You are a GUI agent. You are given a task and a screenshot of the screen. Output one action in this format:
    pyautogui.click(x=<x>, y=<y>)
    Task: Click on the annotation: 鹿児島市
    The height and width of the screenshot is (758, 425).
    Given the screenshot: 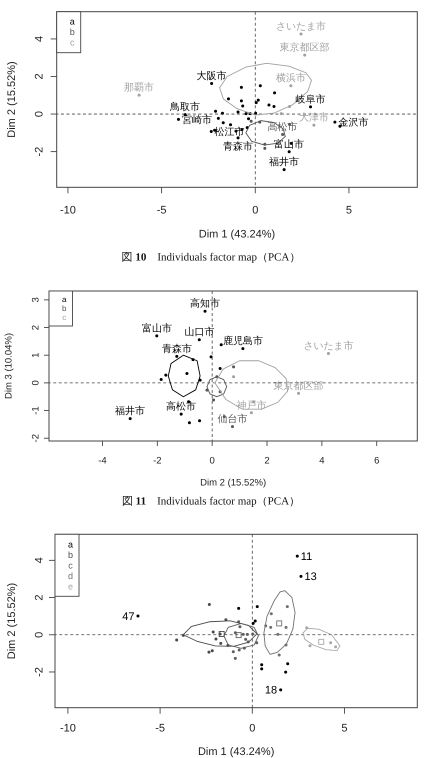 What is the action you would take?
    pyautogui.click(x=242, y=341)
    